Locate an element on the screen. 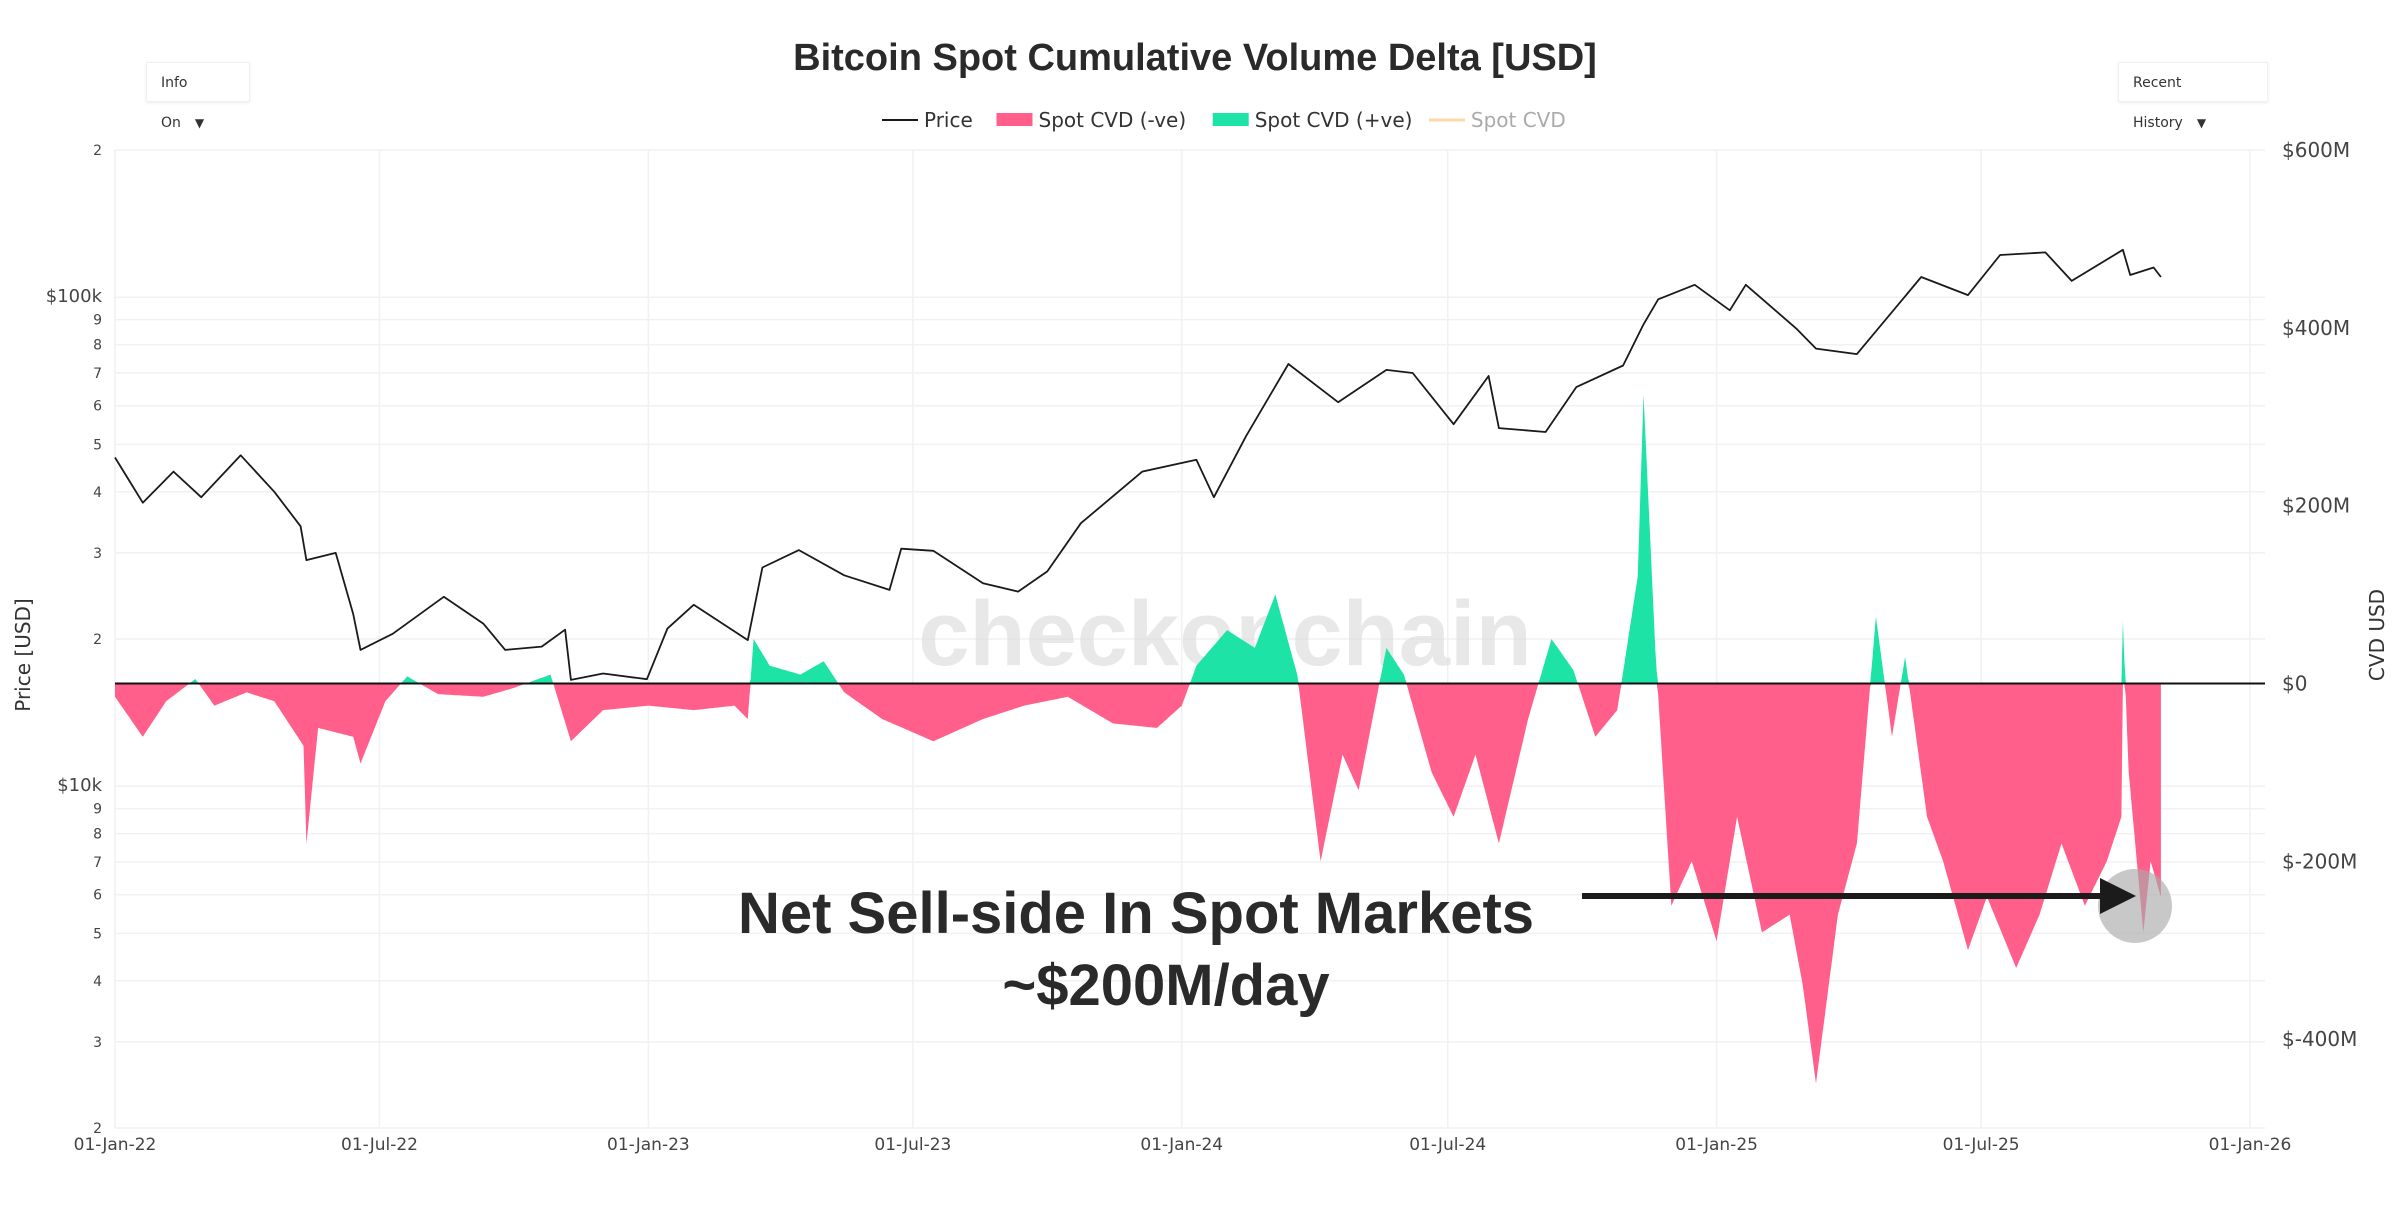 The width and height of the screenshot is (2400, 1206). legend-item: Spot CVD (+ve) is located at coordinates (1312, 120).